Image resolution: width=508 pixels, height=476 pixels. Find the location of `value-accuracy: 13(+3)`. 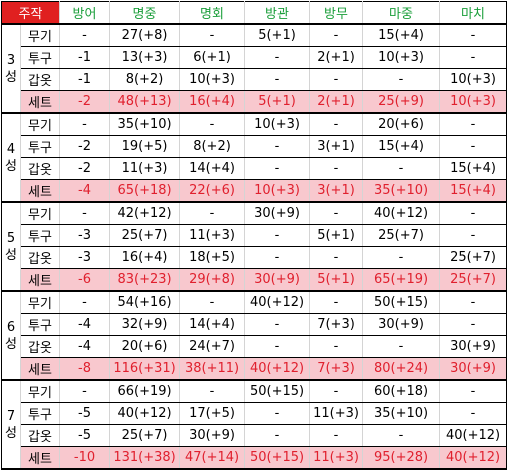

value-accuracy: 13(+3) is located at coordinates (145, 57).